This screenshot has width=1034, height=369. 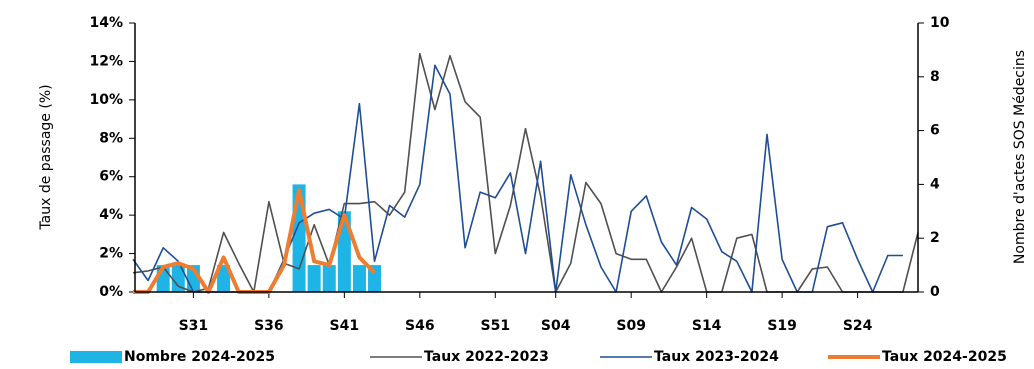 I want to click on y-tick-label: 12%, so click(x=106, y=61).